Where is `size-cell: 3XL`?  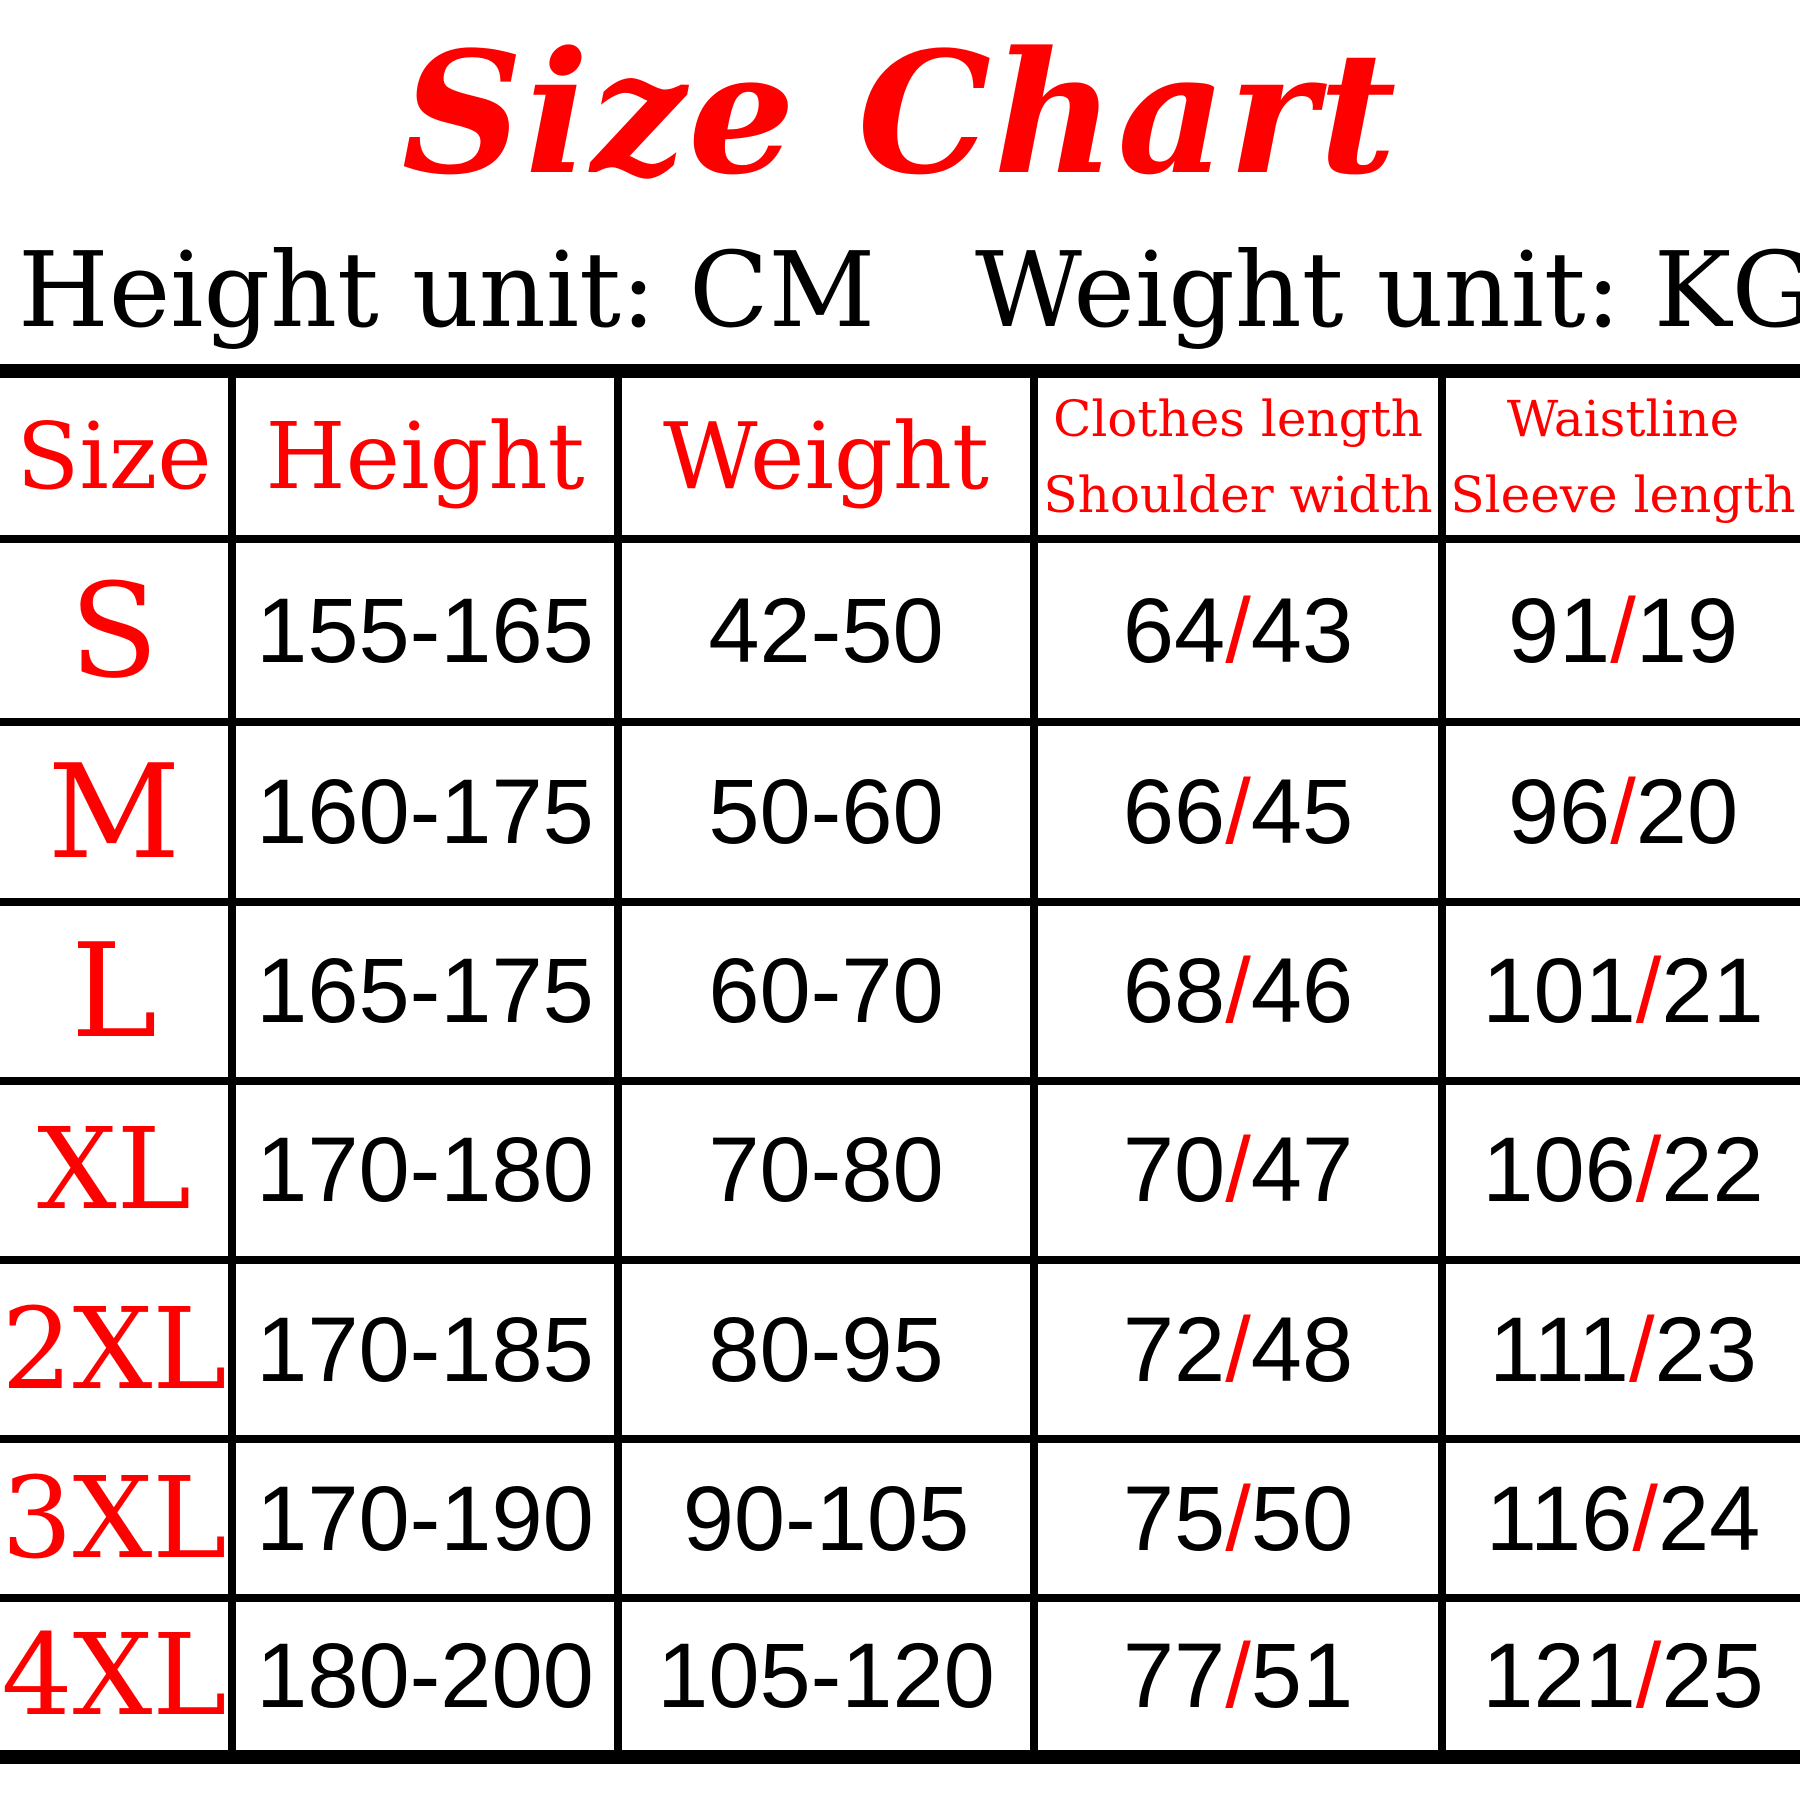
size-cell: 3XL is located at coordinates (118, 1519).